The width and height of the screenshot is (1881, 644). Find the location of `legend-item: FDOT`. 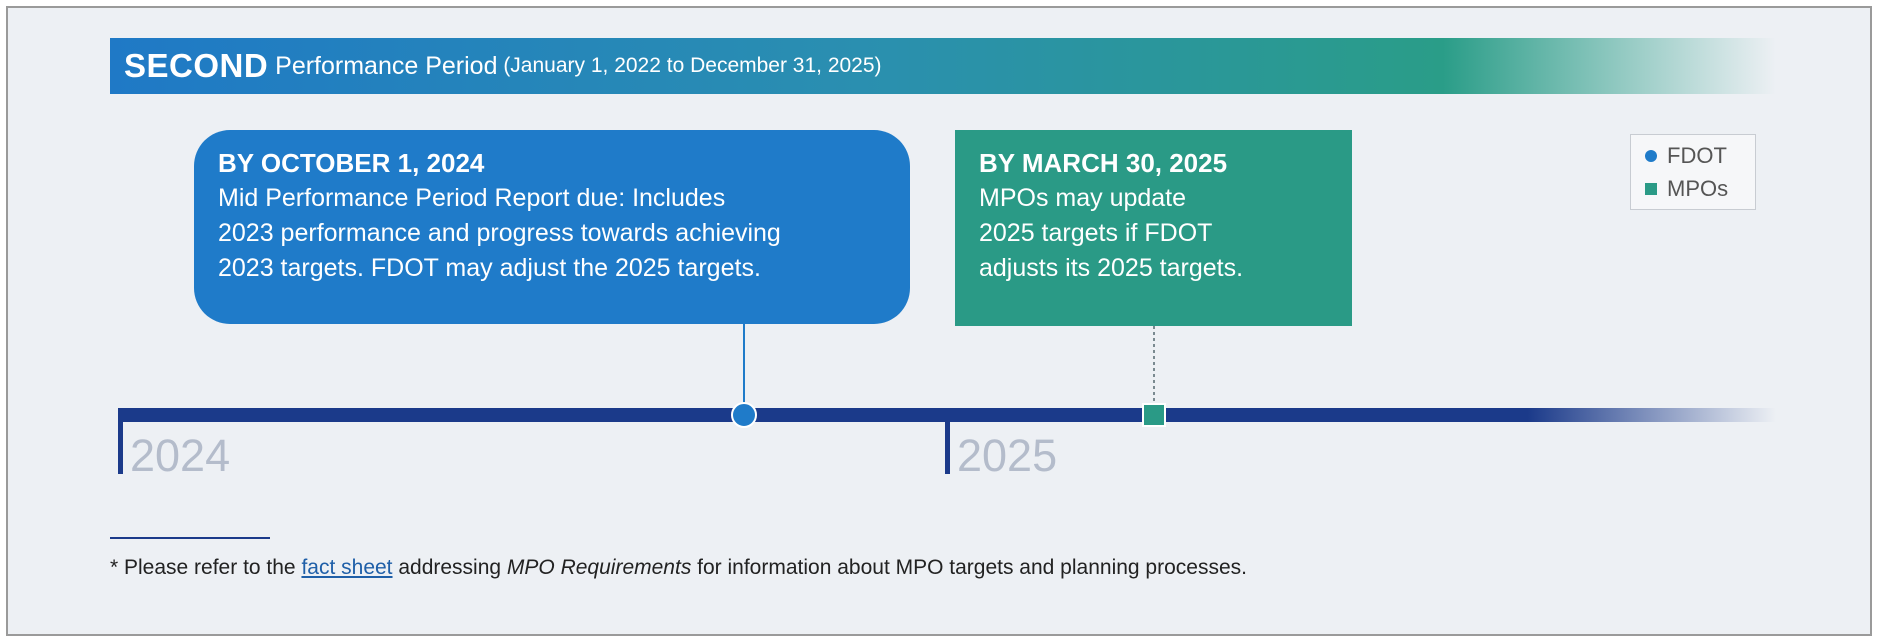

legend-item: FDOT is located at coordinates (1693, 155).